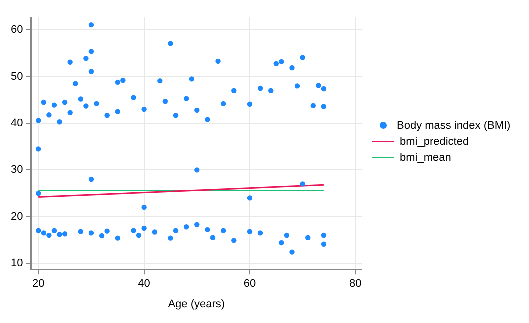  Describe the element at coordinates (17, 170) in the screenshot. I see `y-tick-label: 30` at that location.